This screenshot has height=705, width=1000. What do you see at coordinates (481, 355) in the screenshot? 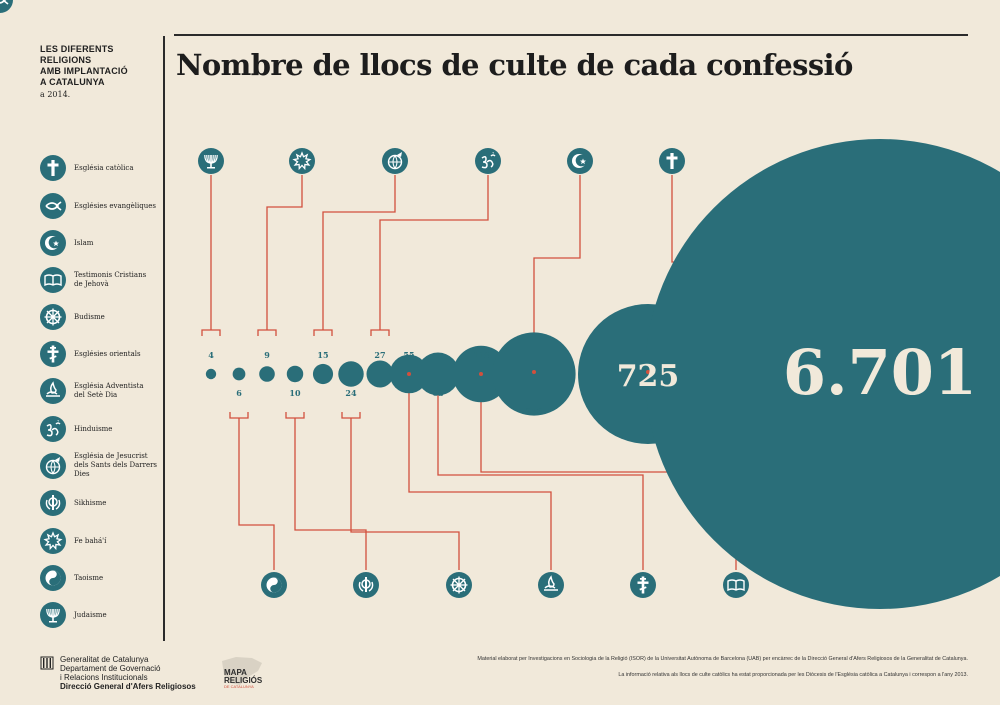
I see `data-label: 118` at bounding box center [481, 355].